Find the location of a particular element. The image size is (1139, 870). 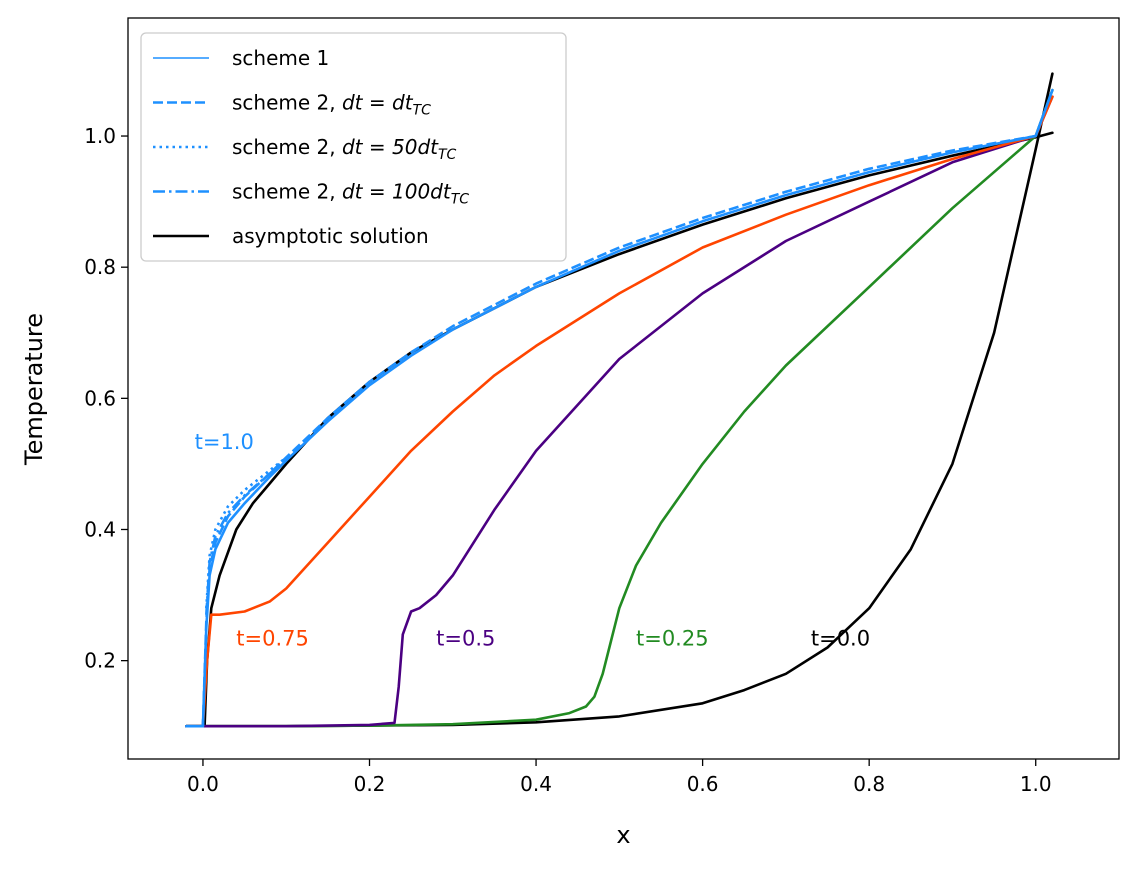

y-tick-label: 1.0 is located at coordinates (100, 136).